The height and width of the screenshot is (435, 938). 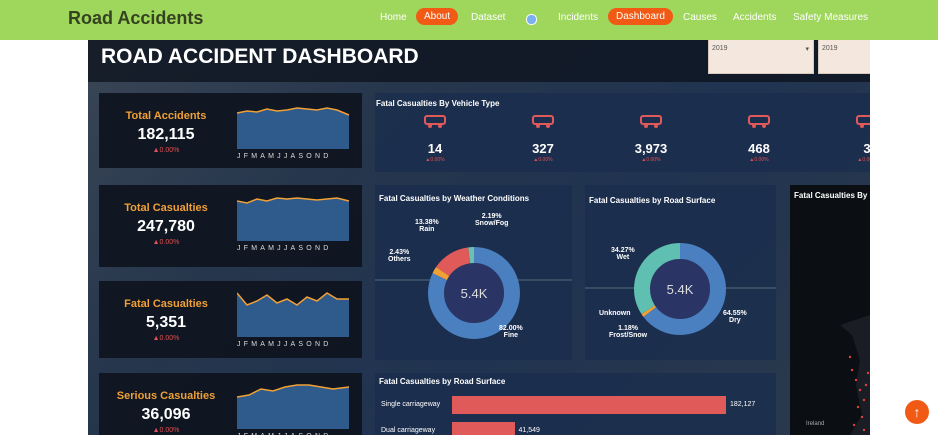 What do you see at coordinates (438, 103) in the screenshot?
I see `panel-title: Fatal Casualties By Vehicle Type` at bounding box center [438, 103].